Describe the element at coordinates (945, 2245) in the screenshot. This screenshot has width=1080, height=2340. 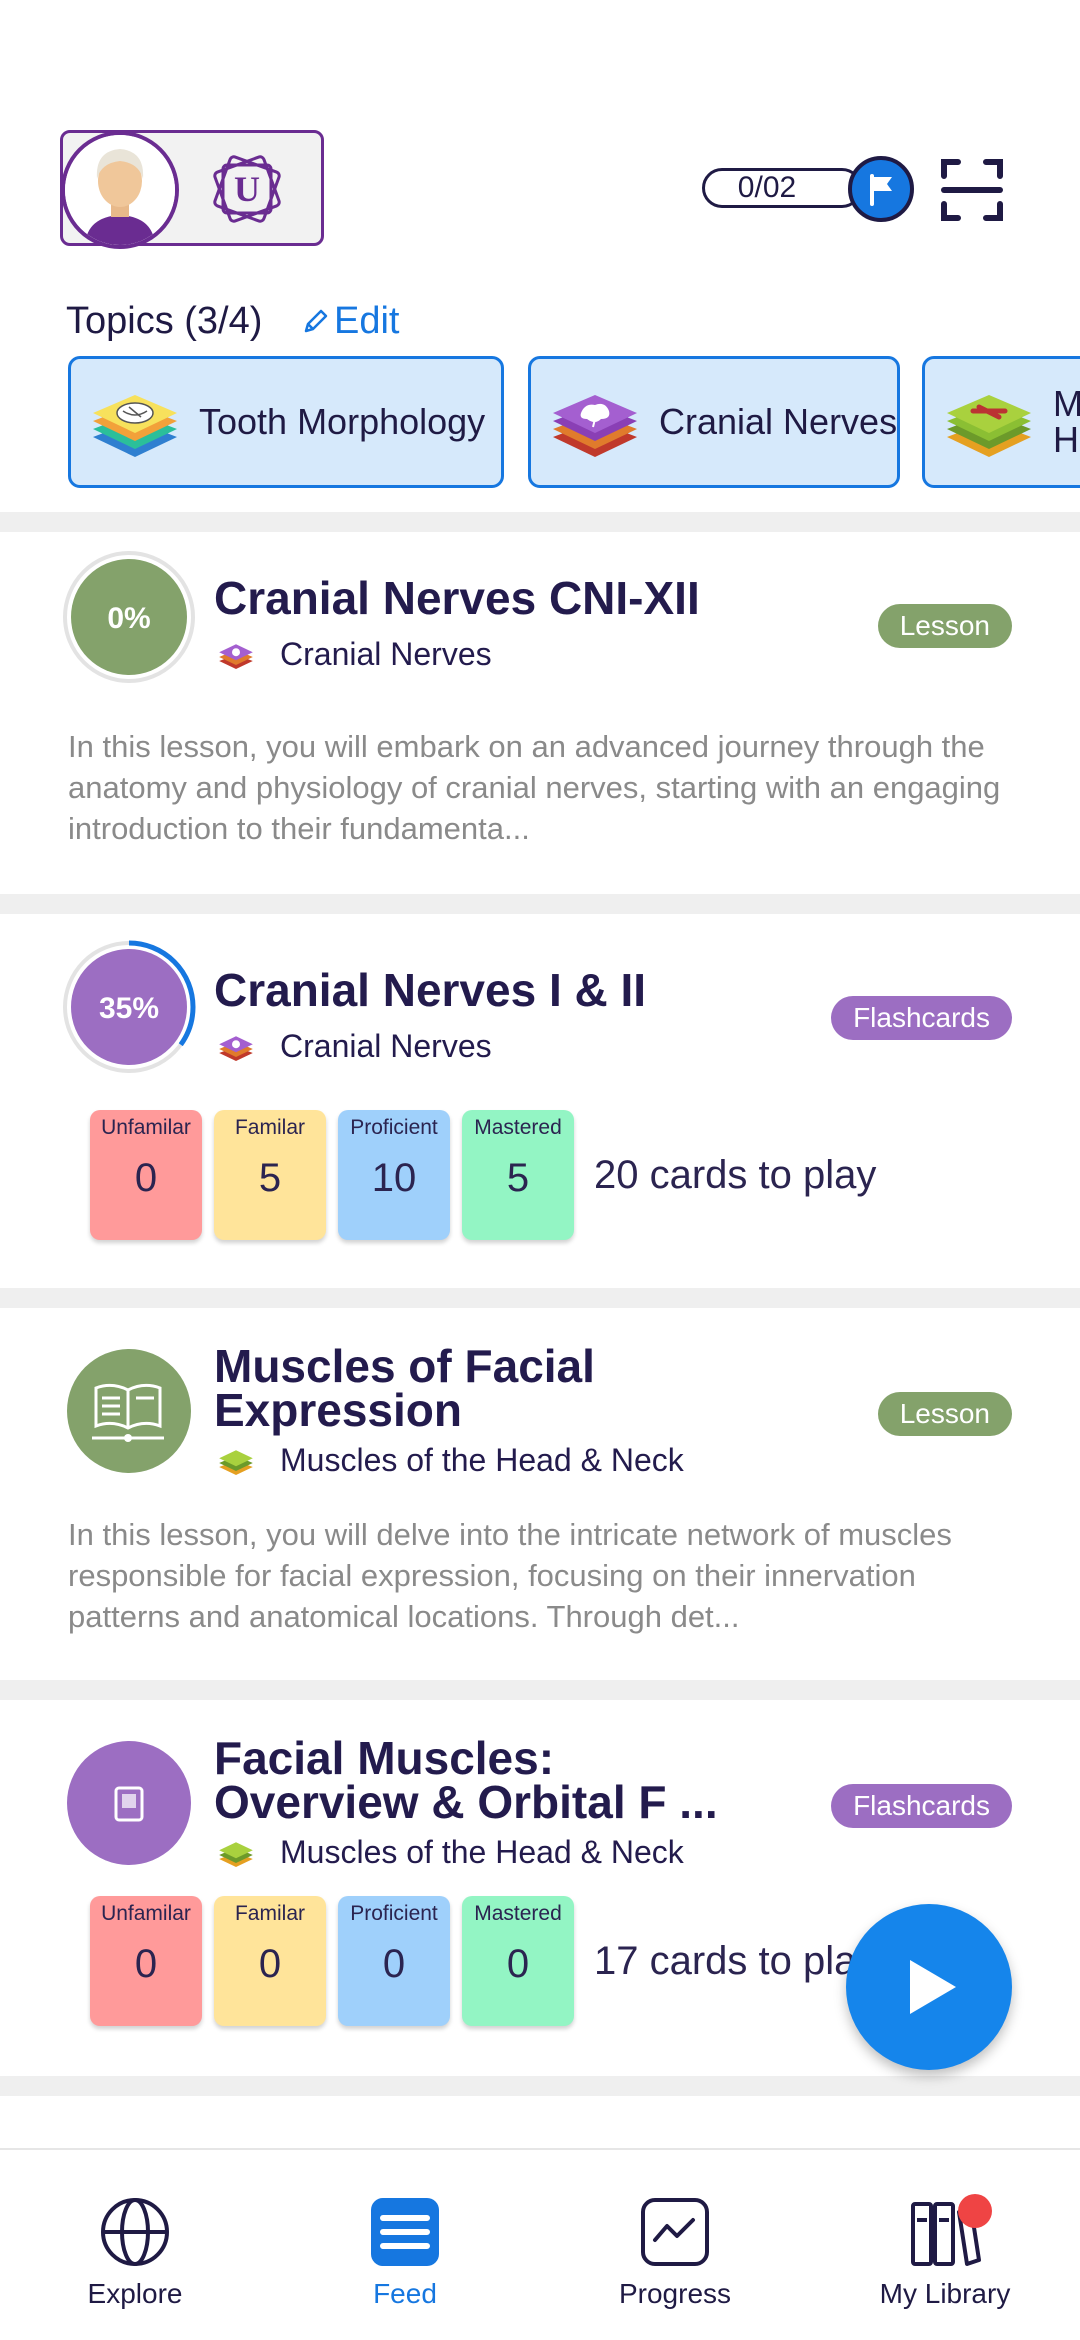
I see `nav-my-library: My Library` at that location.